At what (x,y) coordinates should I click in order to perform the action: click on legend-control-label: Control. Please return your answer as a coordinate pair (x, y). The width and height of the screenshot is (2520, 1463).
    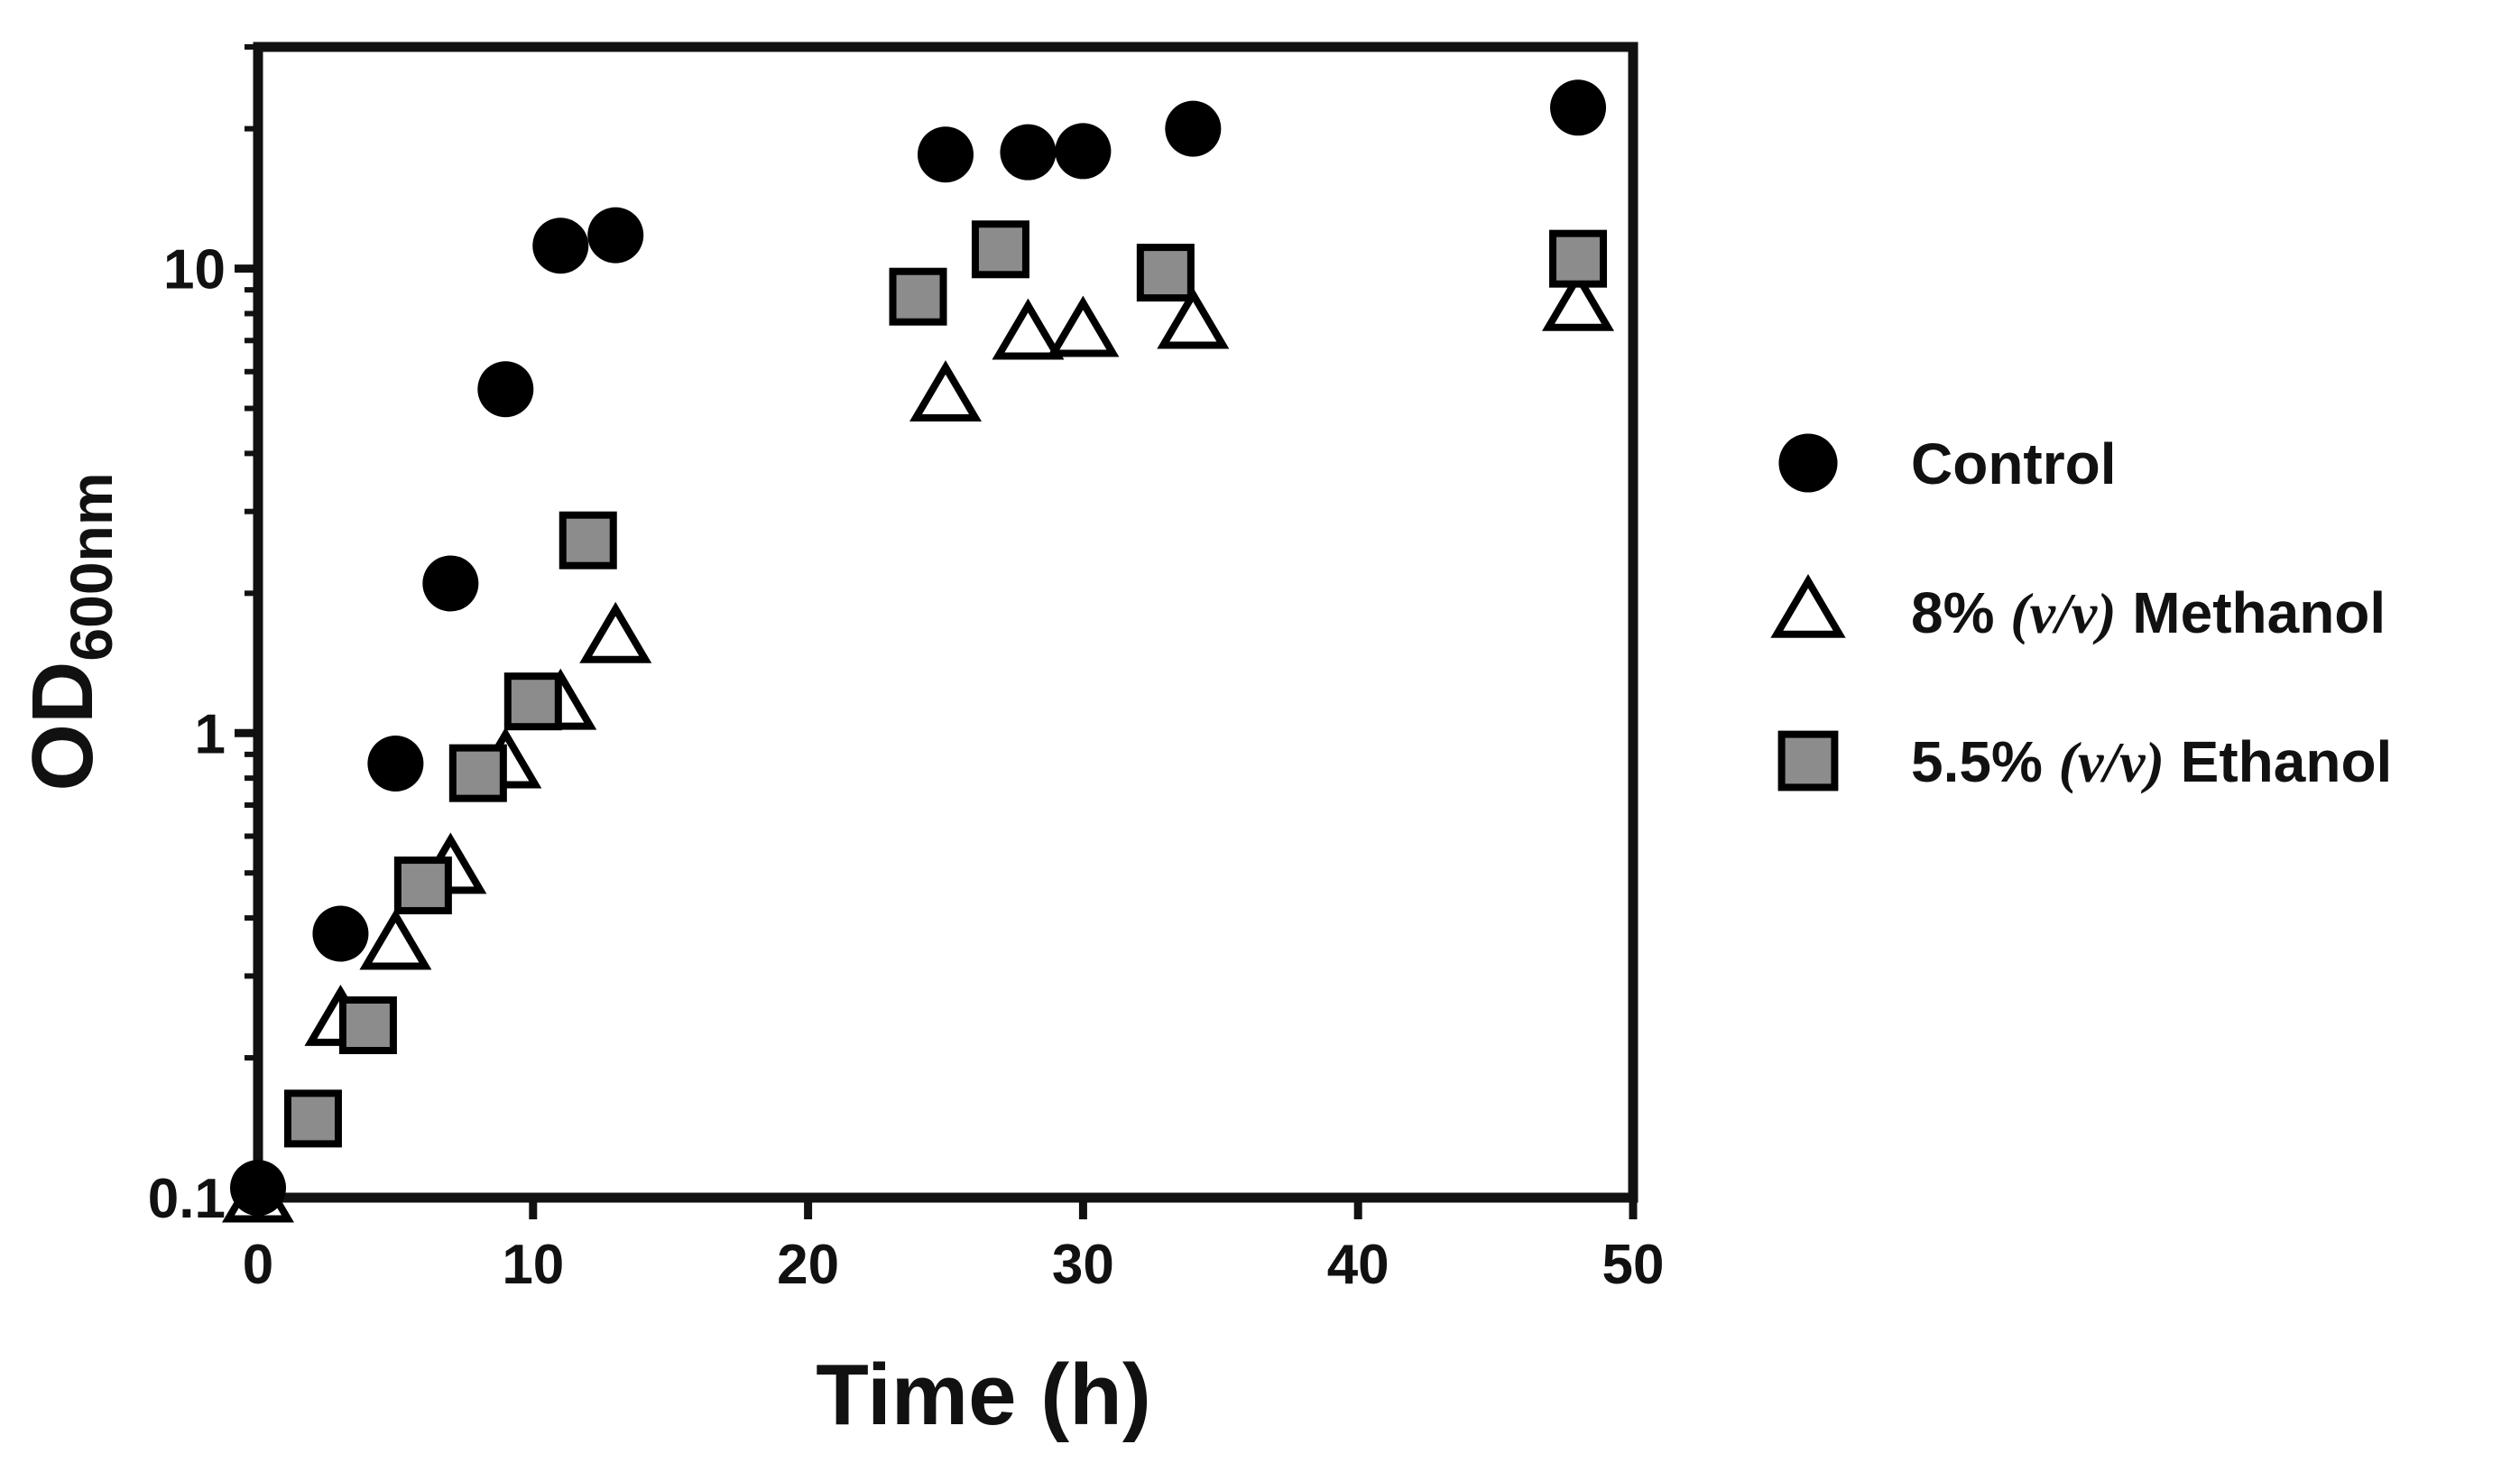
    Looking at the image, I should click on (2014, 463).